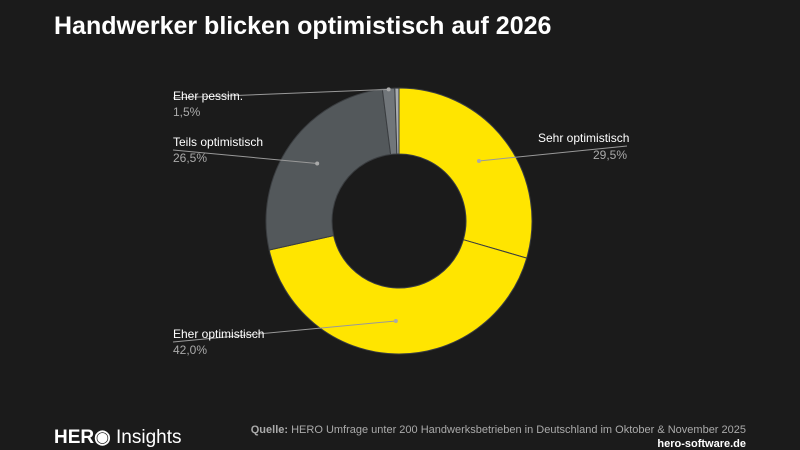 Image resolution: width=800 pixels, height=450 pixels. I want to click on label-sehr: Sehr optimistisch, so click(584, 138).